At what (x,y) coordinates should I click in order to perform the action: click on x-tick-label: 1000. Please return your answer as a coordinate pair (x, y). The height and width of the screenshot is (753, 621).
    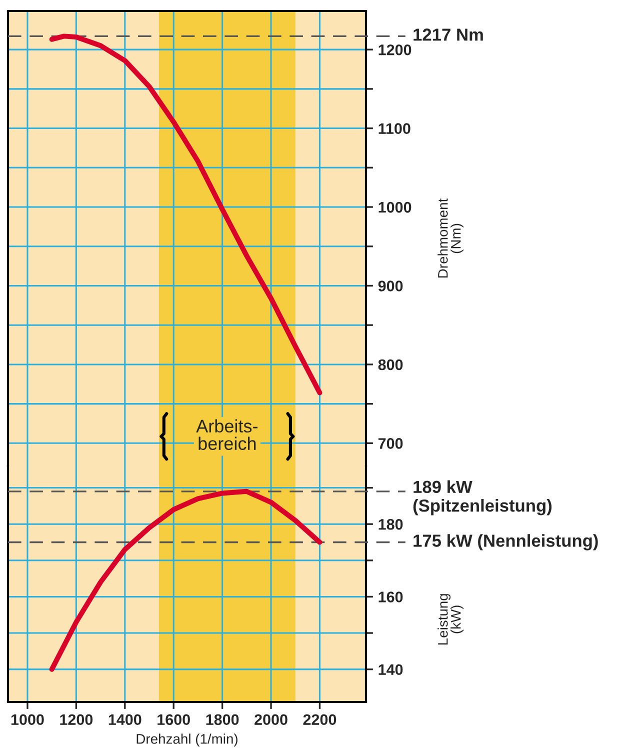
    Looking at the image, I should click on (27, 720).